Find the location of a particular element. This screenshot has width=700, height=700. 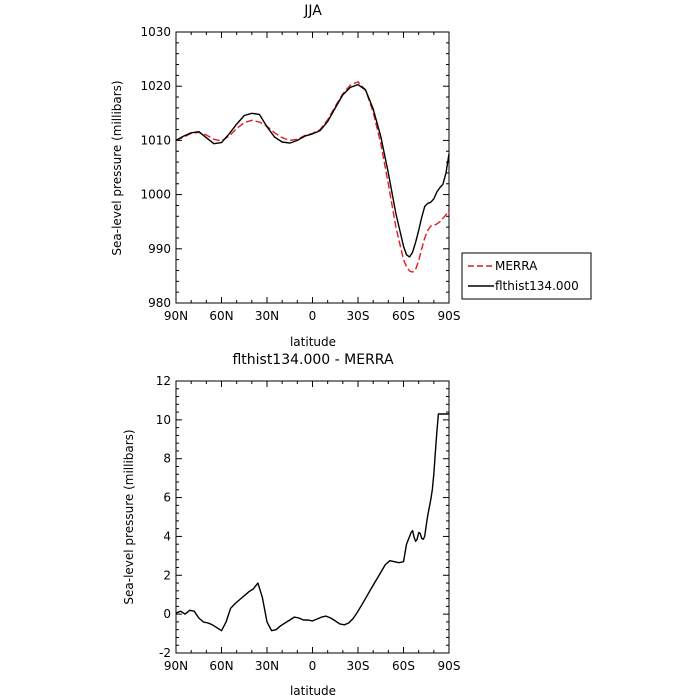

y-tick-label: 1010 is located at coordinates (155, 140).